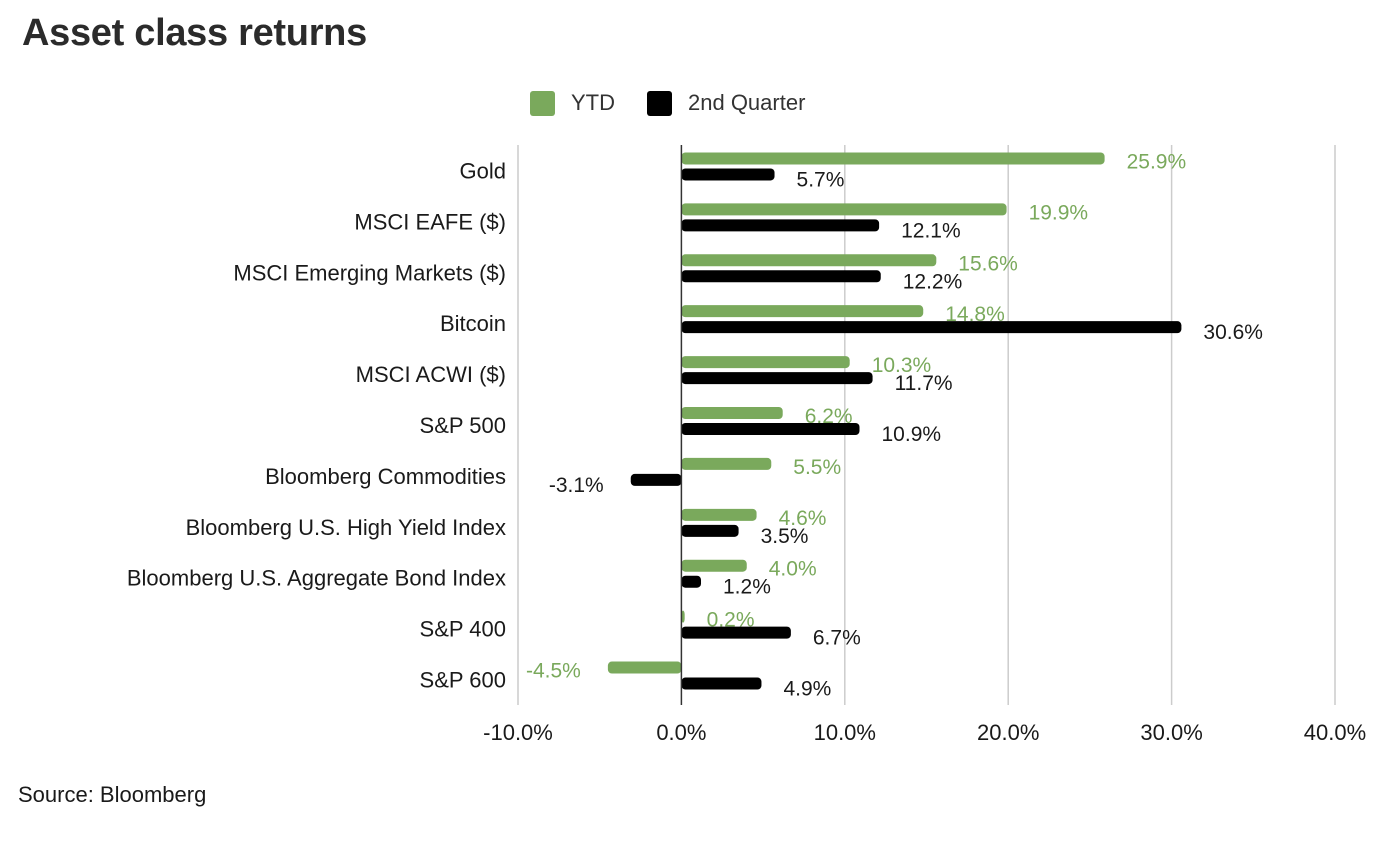 The height and width of the screenshot is (852, 1382). What do you see at coordinates (1335, 732) in the screenshot?
I see `x-tick-label: 40.0%` at bounding box center [1335, 732].